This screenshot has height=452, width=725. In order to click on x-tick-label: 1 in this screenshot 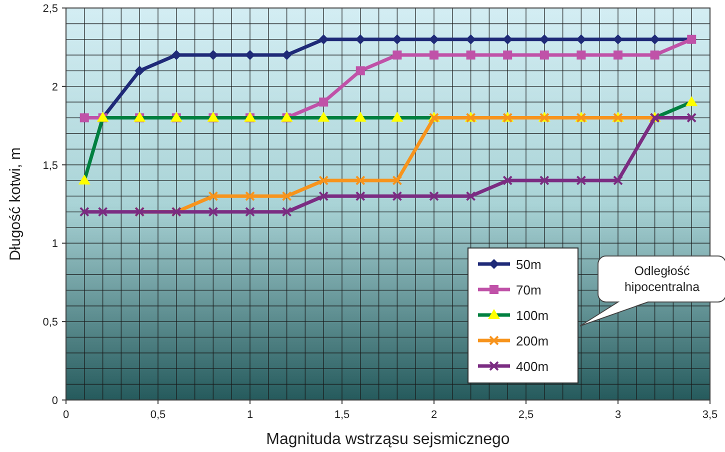, I will do `click(250, 415)`.